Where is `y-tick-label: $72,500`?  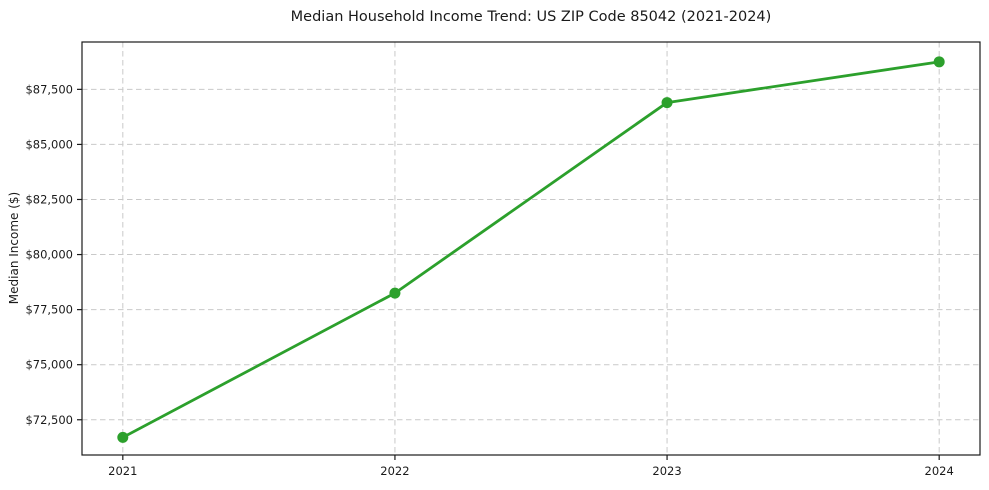 y-tick-label: $72,500 is located at coordinates (49, 420).